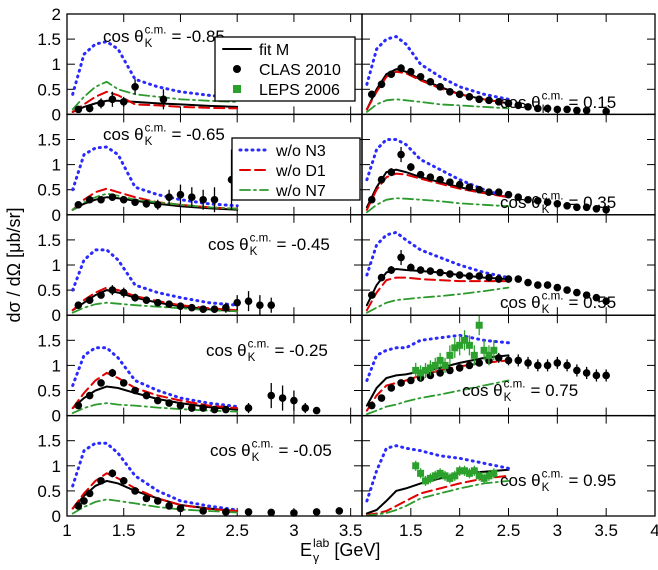 The height and width of the screenshot is (570, 658). I want to click on legend-label: w/o D1, so click(300, 171).